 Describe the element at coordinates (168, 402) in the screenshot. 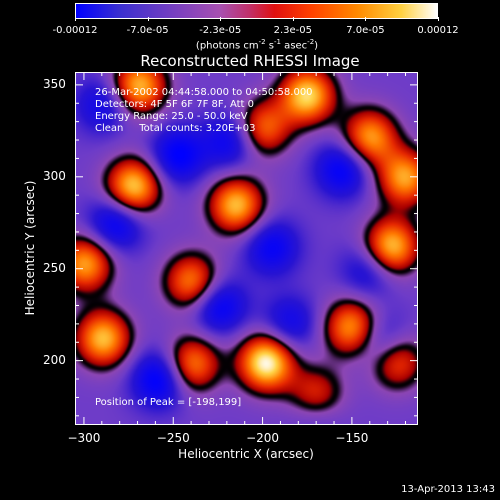

I see `annotation-peak-position: Position of Peak = [-198,199]` at that location.